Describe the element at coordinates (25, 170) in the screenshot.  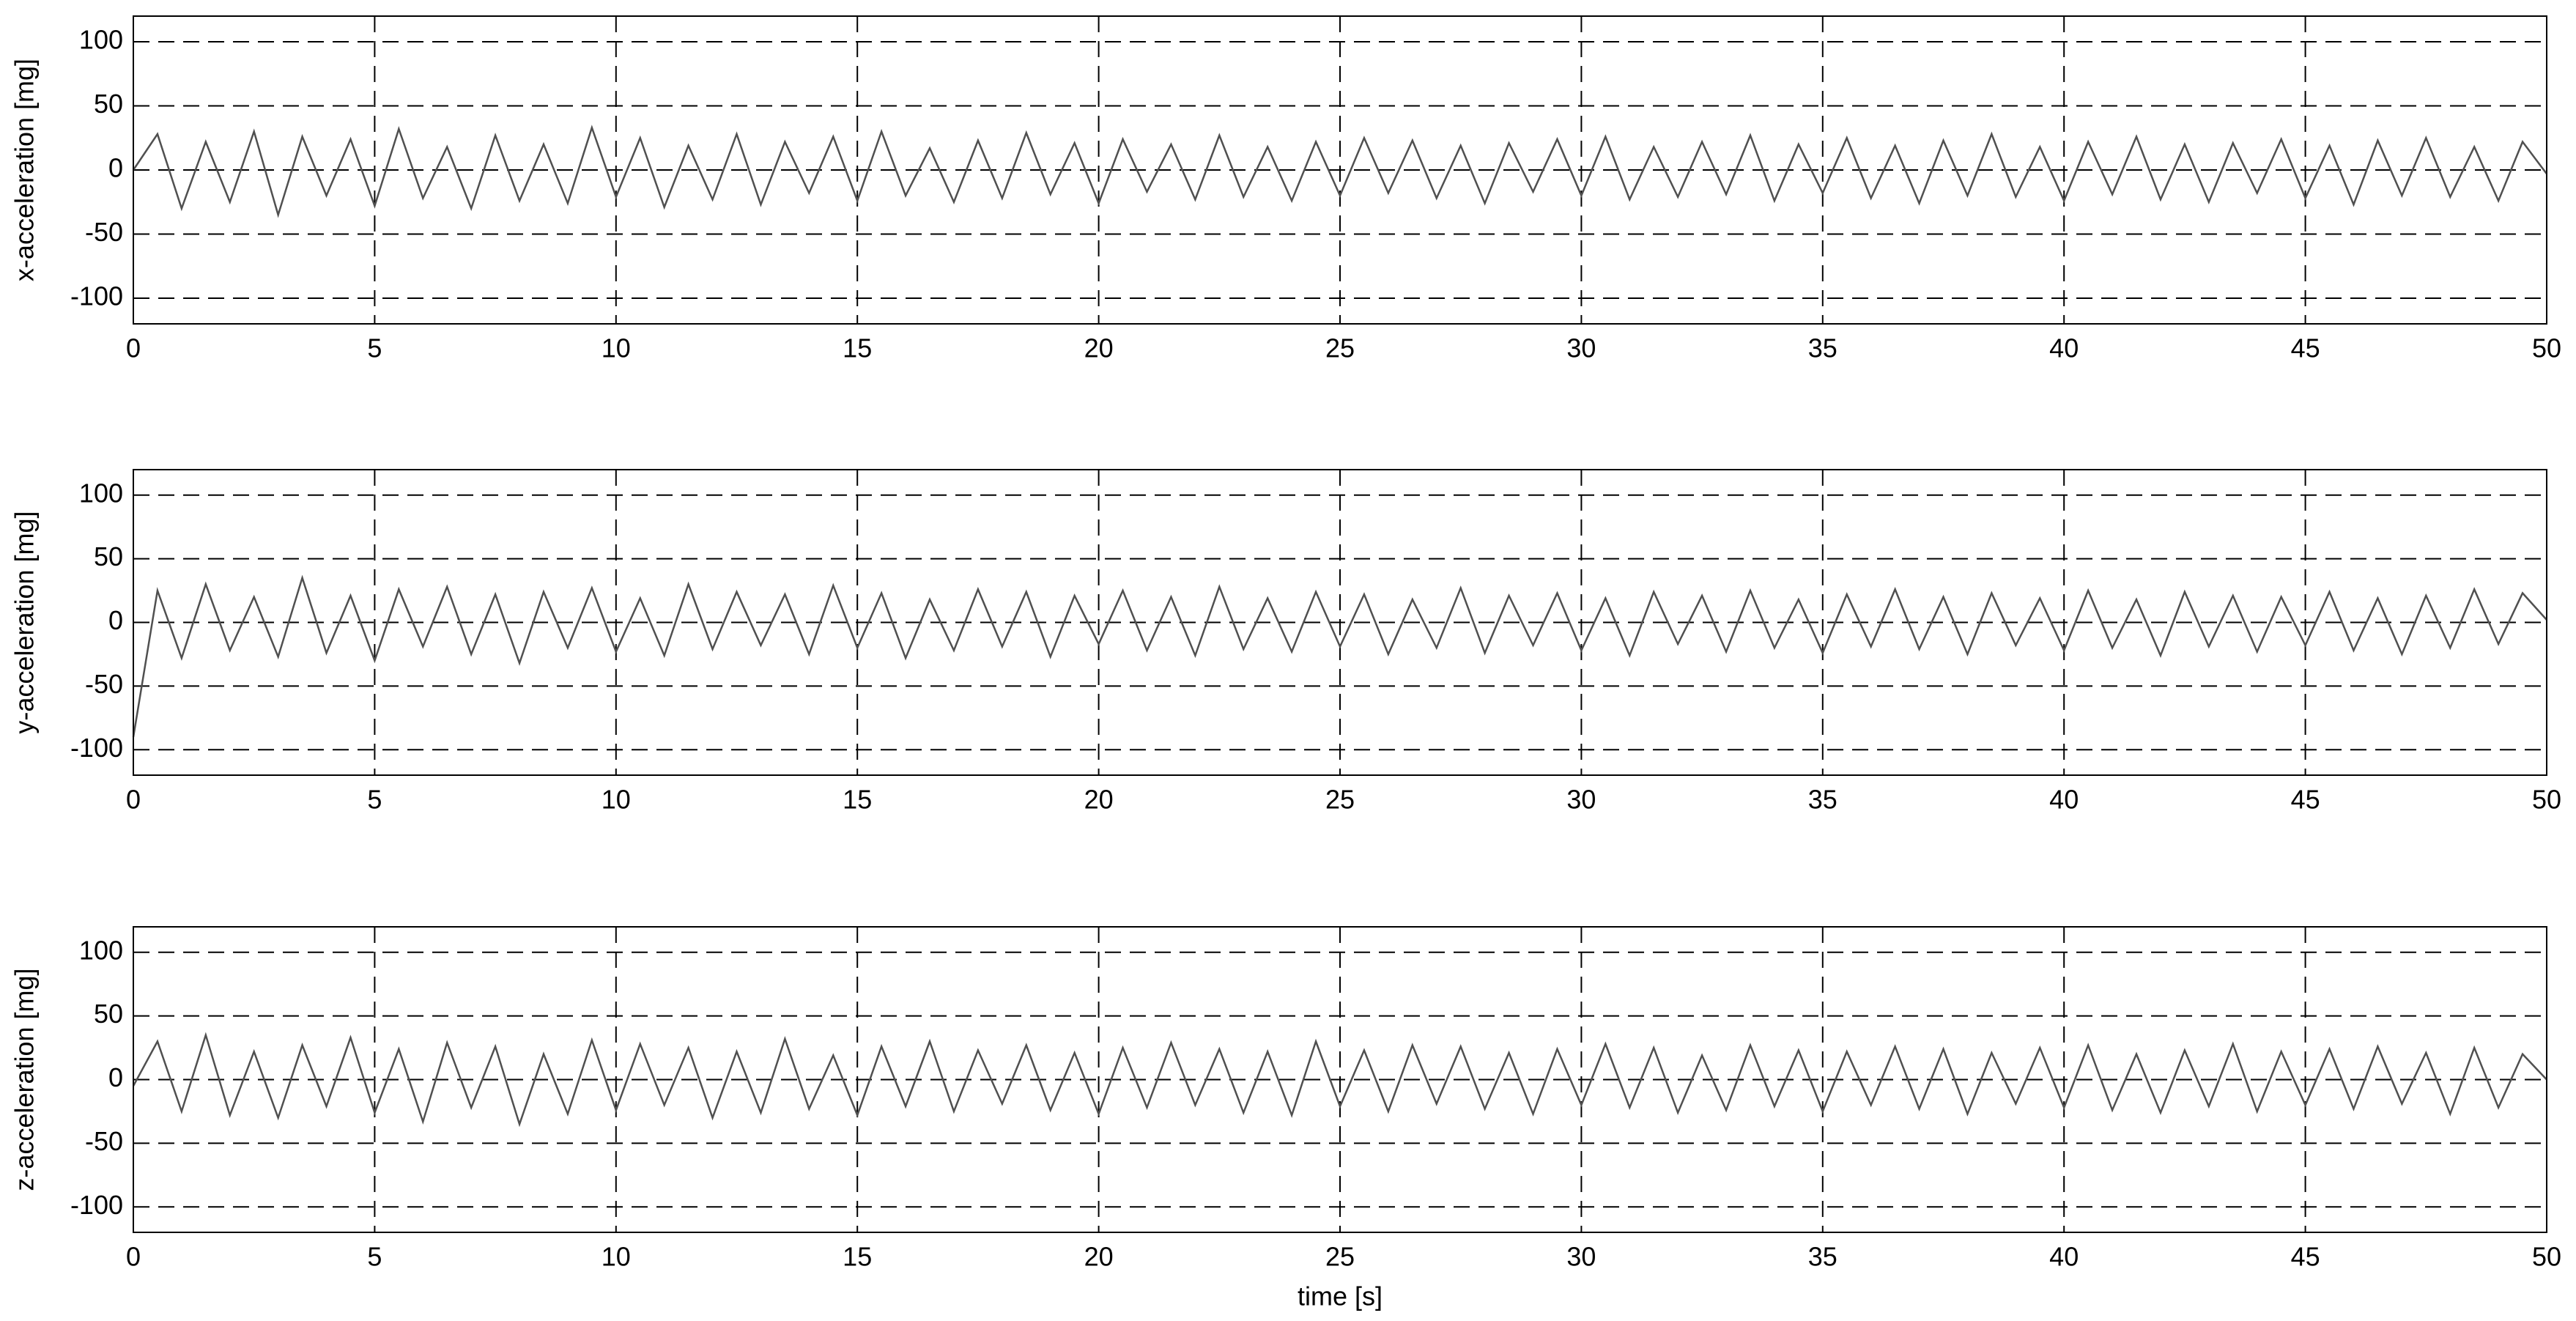
I see `y-axis-label: x-acceleration [mg]` at that location.